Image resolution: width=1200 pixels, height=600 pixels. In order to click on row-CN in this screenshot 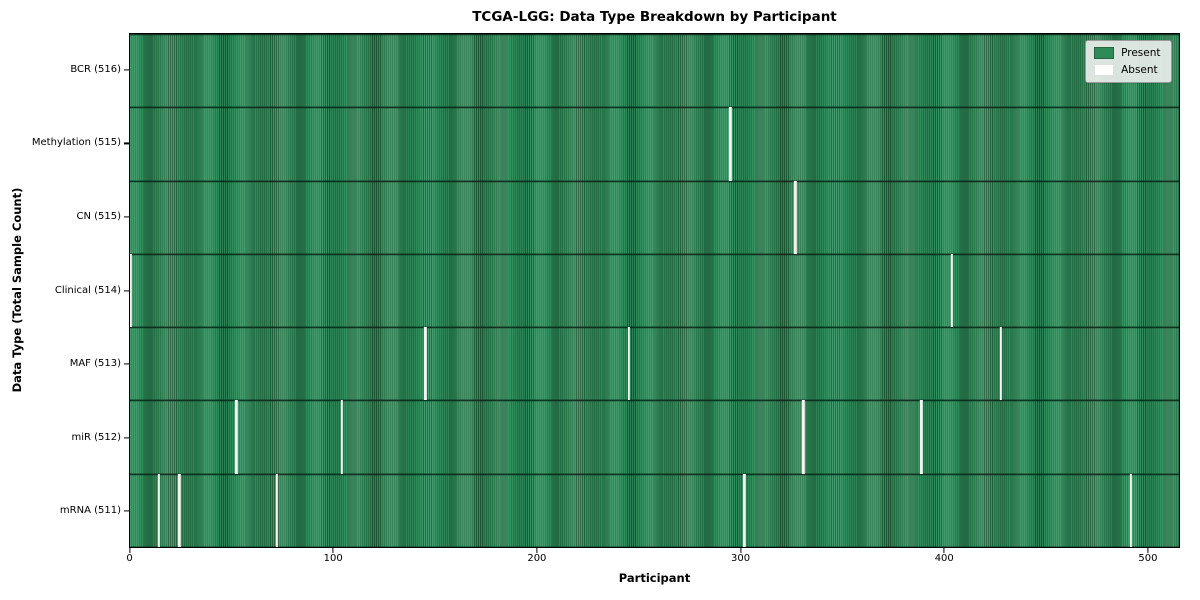, I will do `click(654, 217)`.